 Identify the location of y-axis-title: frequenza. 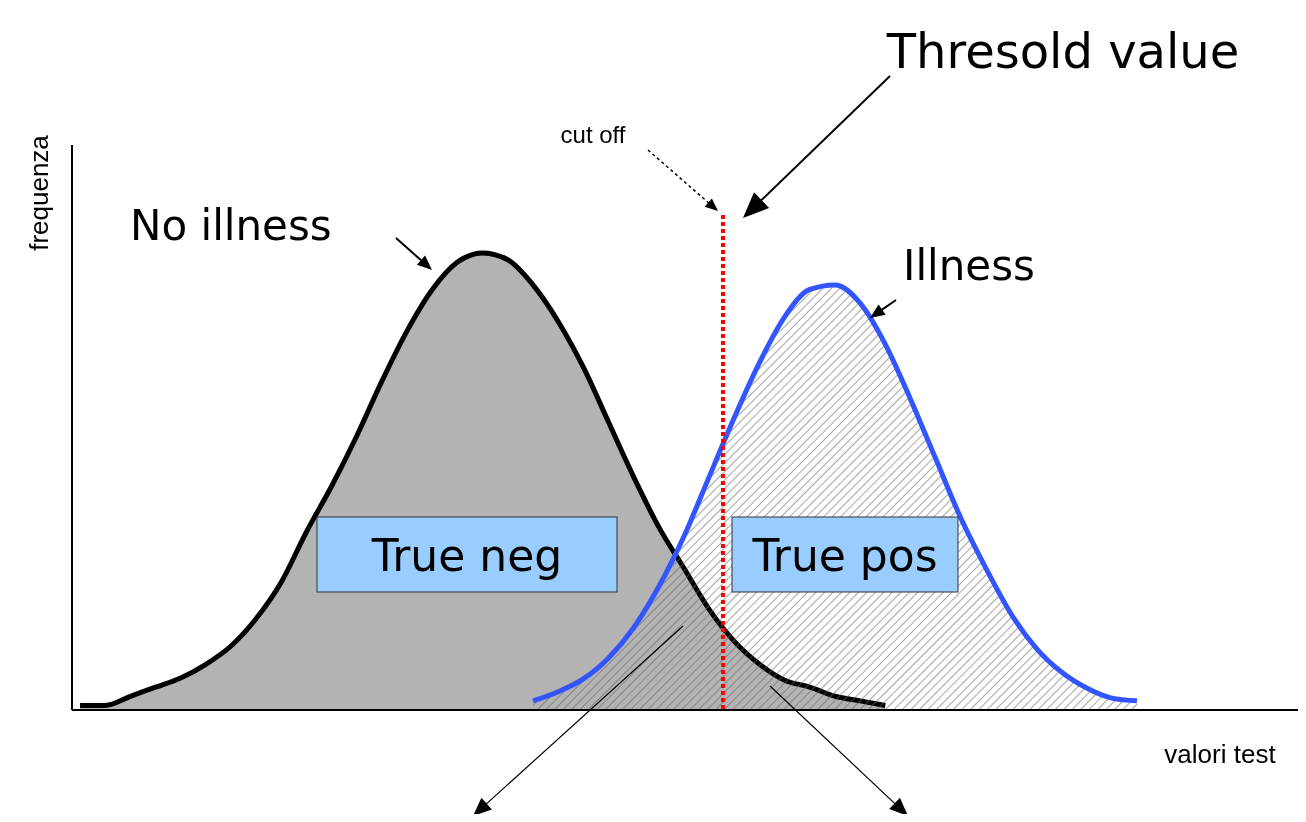
(39, 192).